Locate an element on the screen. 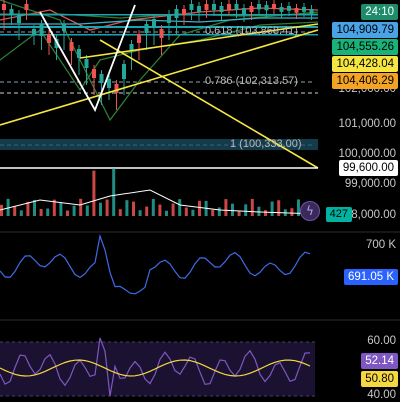 This screenshot has width=400, height=402. price-label: 104,406.29 is located at coordinates (365, 81).